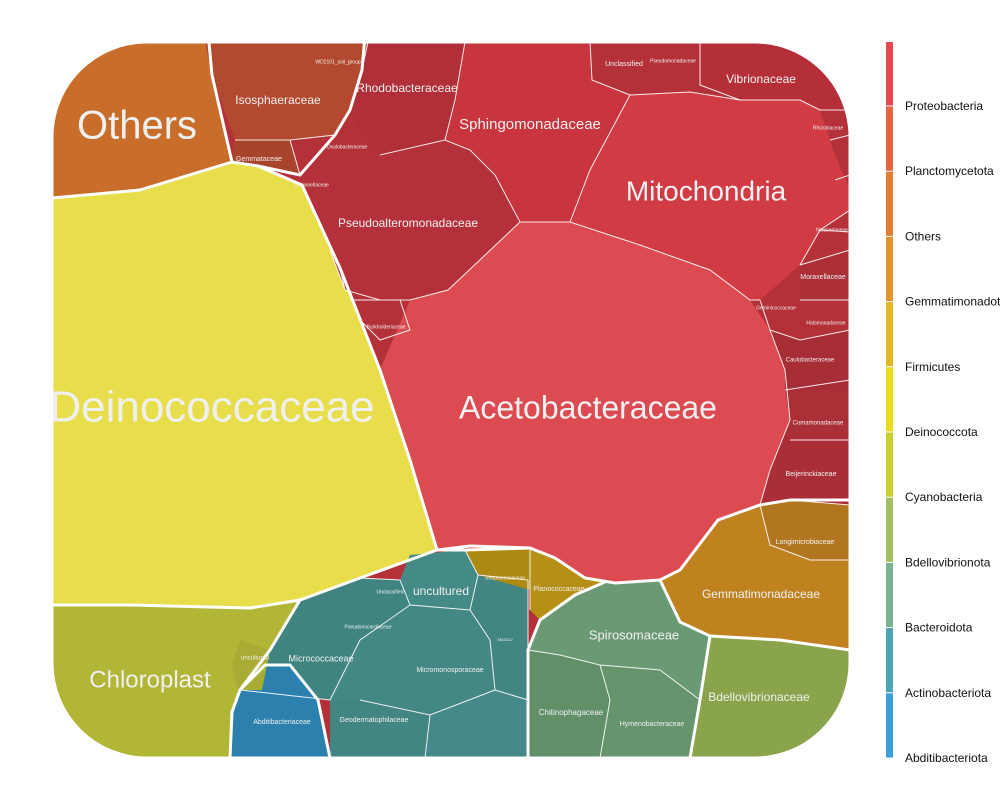  What do you see at coordinates (476, 724) in the screenshot?
I see `cell-actino-small` at bounding box center [476, 724].